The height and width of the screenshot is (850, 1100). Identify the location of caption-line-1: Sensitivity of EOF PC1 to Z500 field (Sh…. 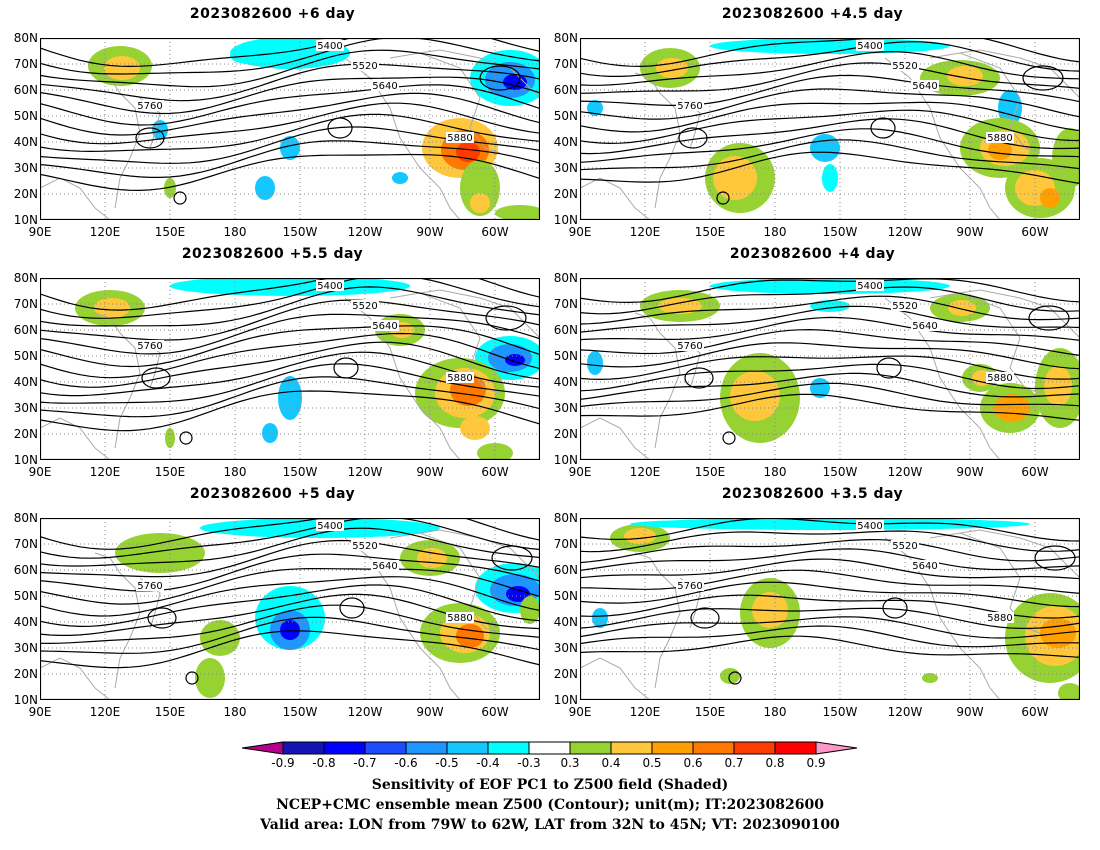
(550, 785).